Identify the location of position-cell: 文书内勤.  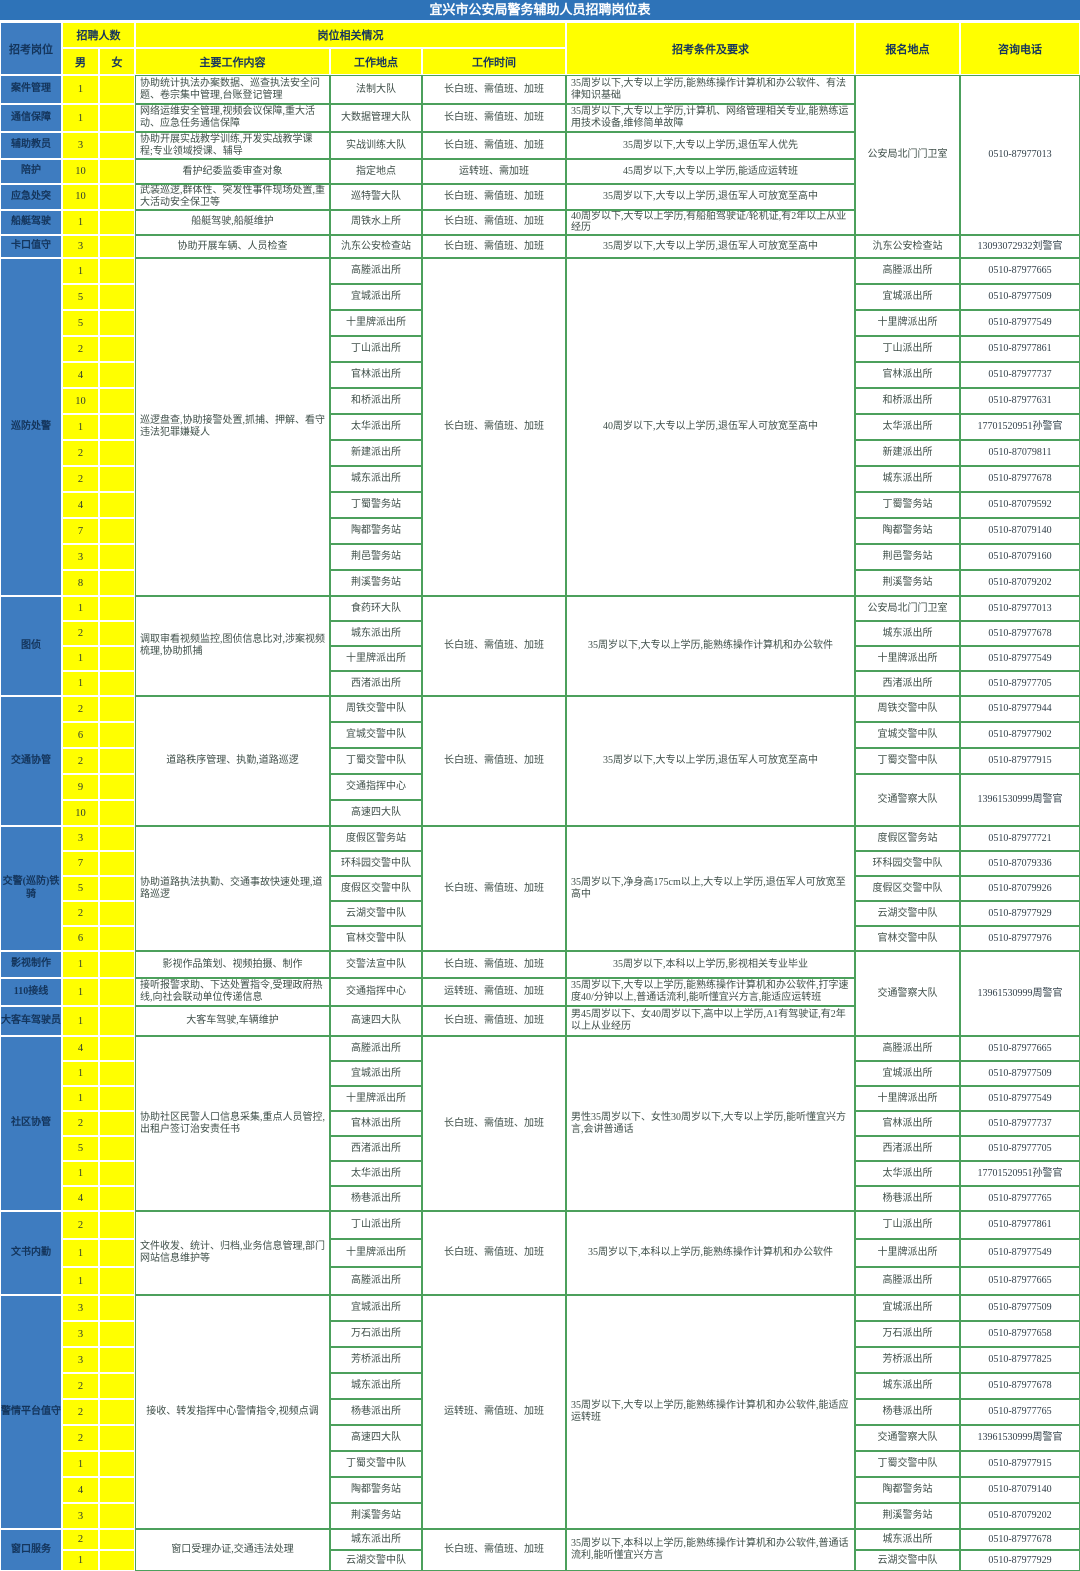
(31, 1253).